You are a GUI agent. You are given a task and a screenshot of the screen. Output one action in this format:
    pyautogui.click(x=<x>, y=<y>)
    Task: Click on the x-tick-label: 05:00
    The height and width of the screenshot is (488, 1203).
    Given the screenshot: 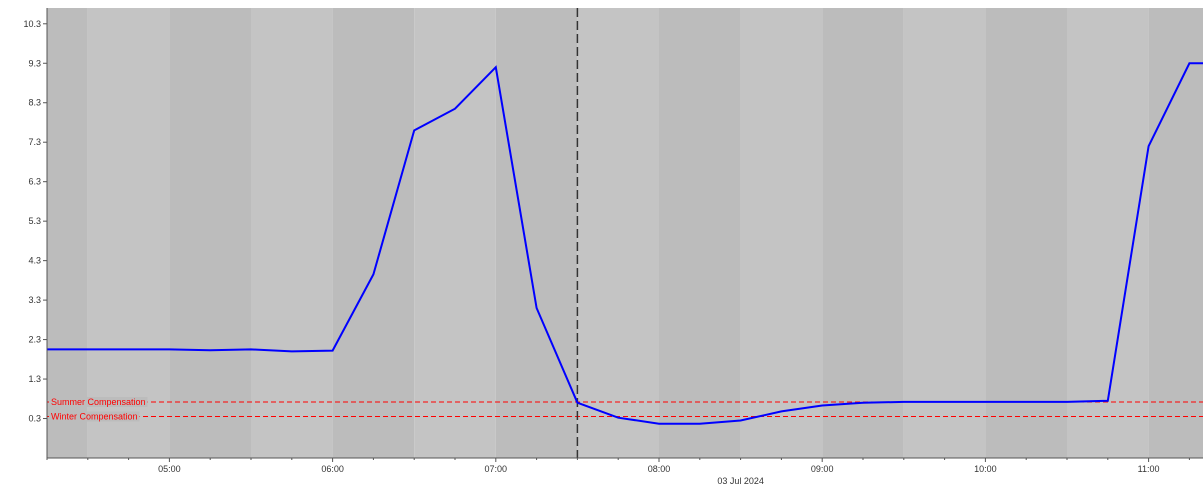 What is the action you would take?
    pyautogui.click(x=169, y=469)
    